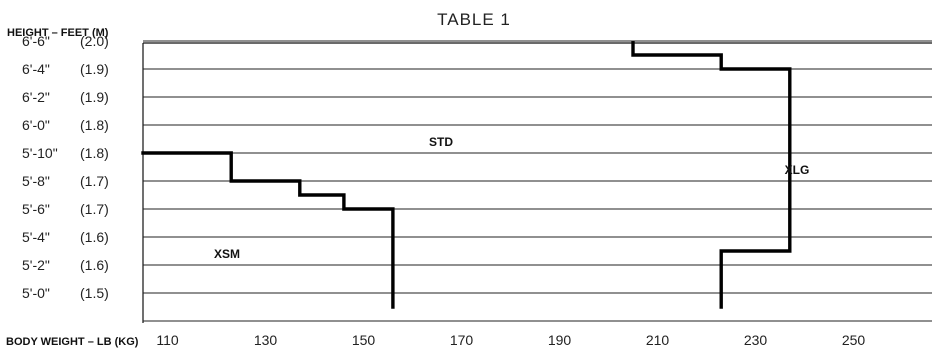 Image resolution: width=932 pixels, height=350 pixels. I want to click on x-tick-label: 250, so click(854, 340).